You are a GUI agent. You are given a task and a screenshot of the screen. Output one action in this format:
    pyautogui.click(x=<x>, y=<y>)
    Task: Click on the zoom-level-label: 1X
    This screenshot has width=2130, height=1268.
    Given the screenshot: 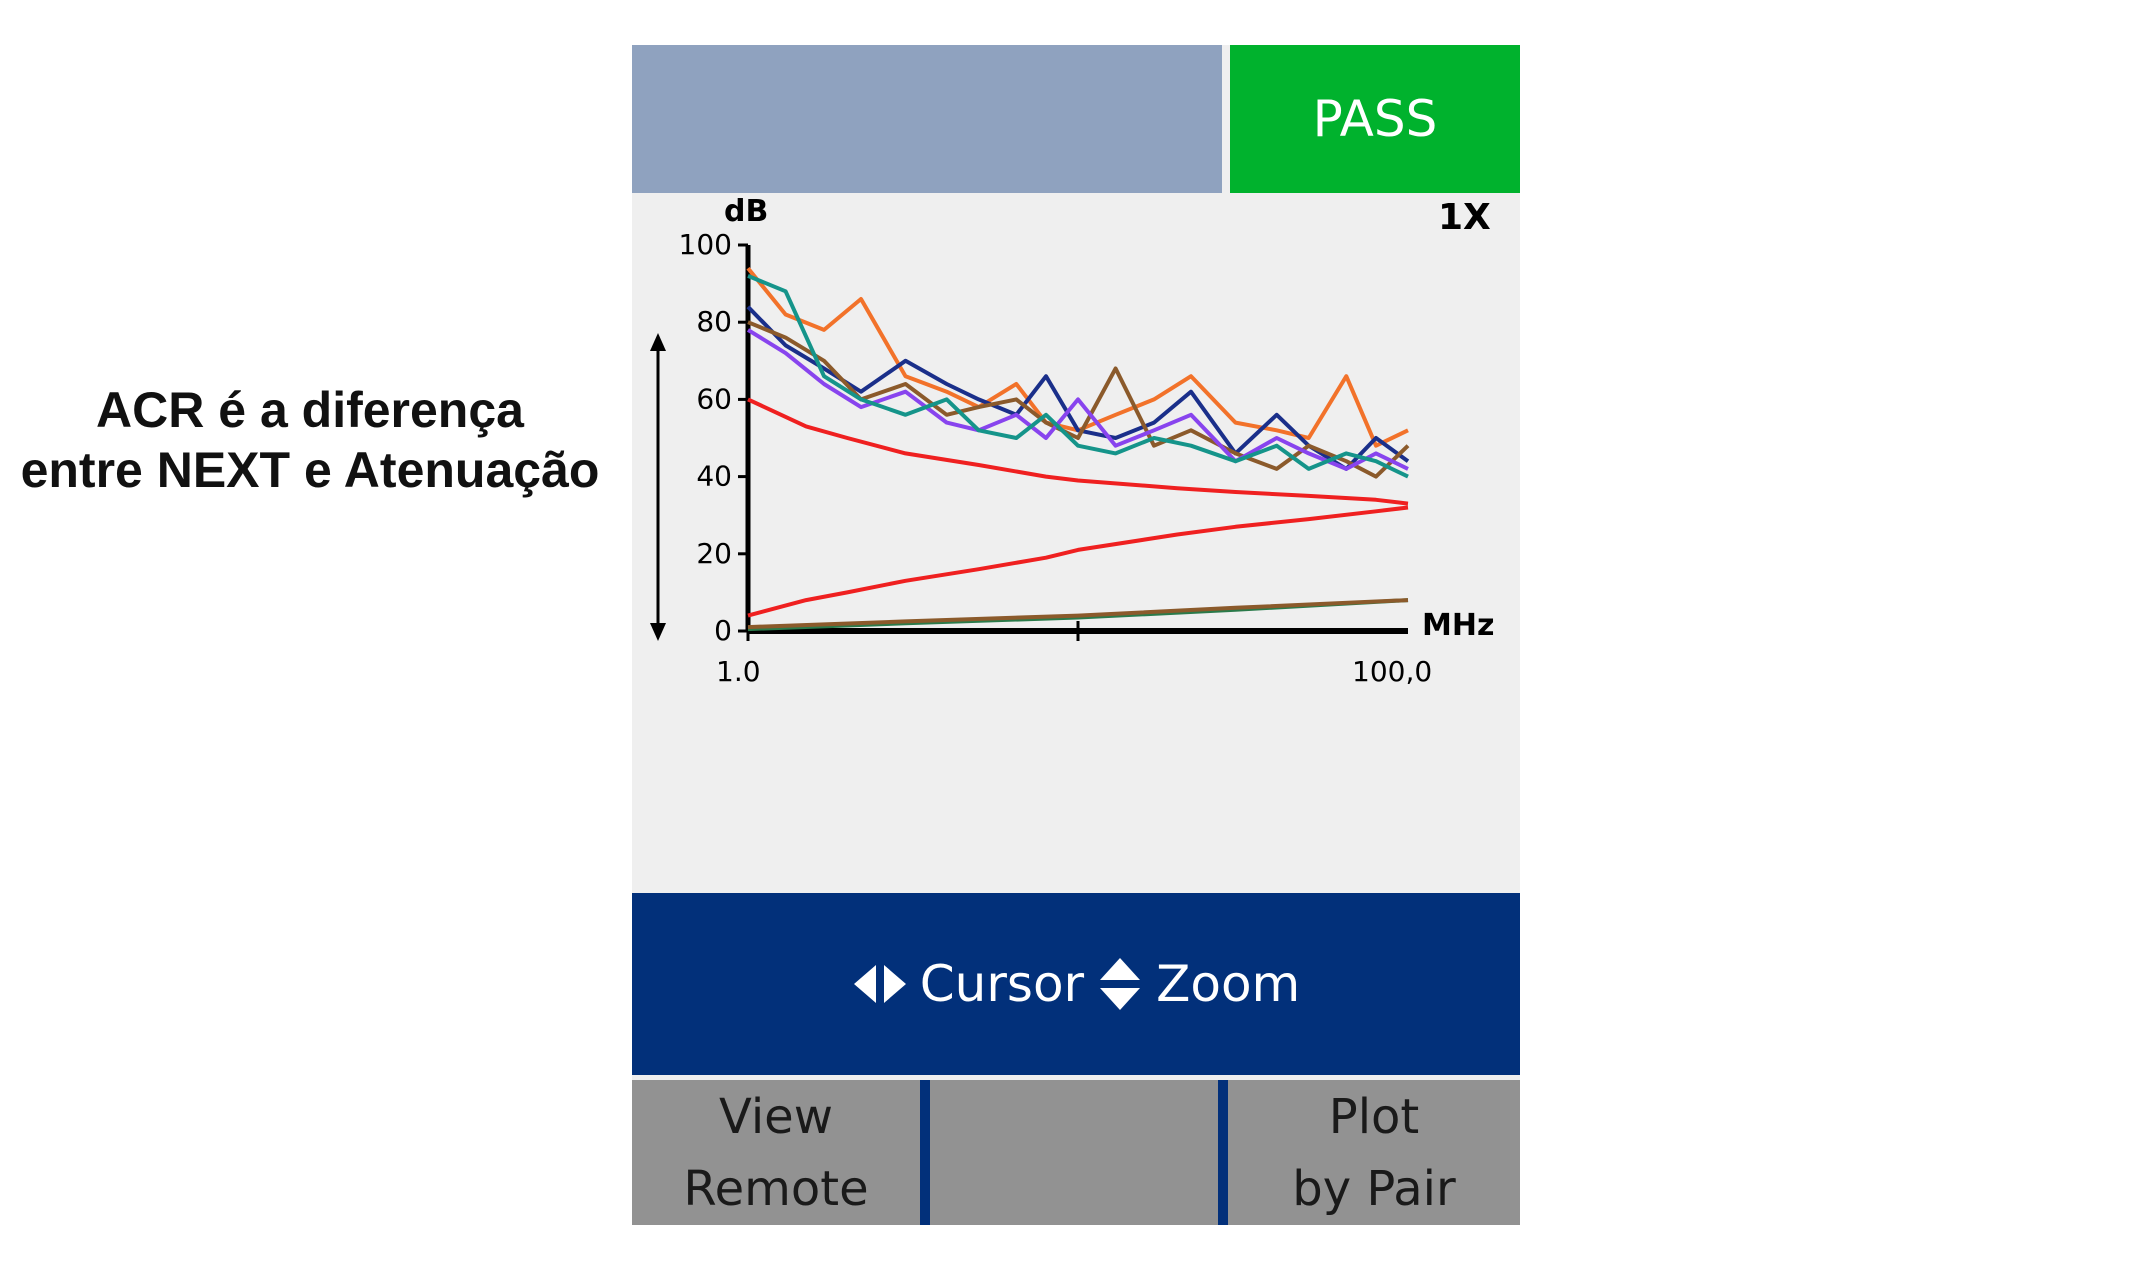 What is the action you would take?
    pyautogui.click(x=1464, y=217)
    